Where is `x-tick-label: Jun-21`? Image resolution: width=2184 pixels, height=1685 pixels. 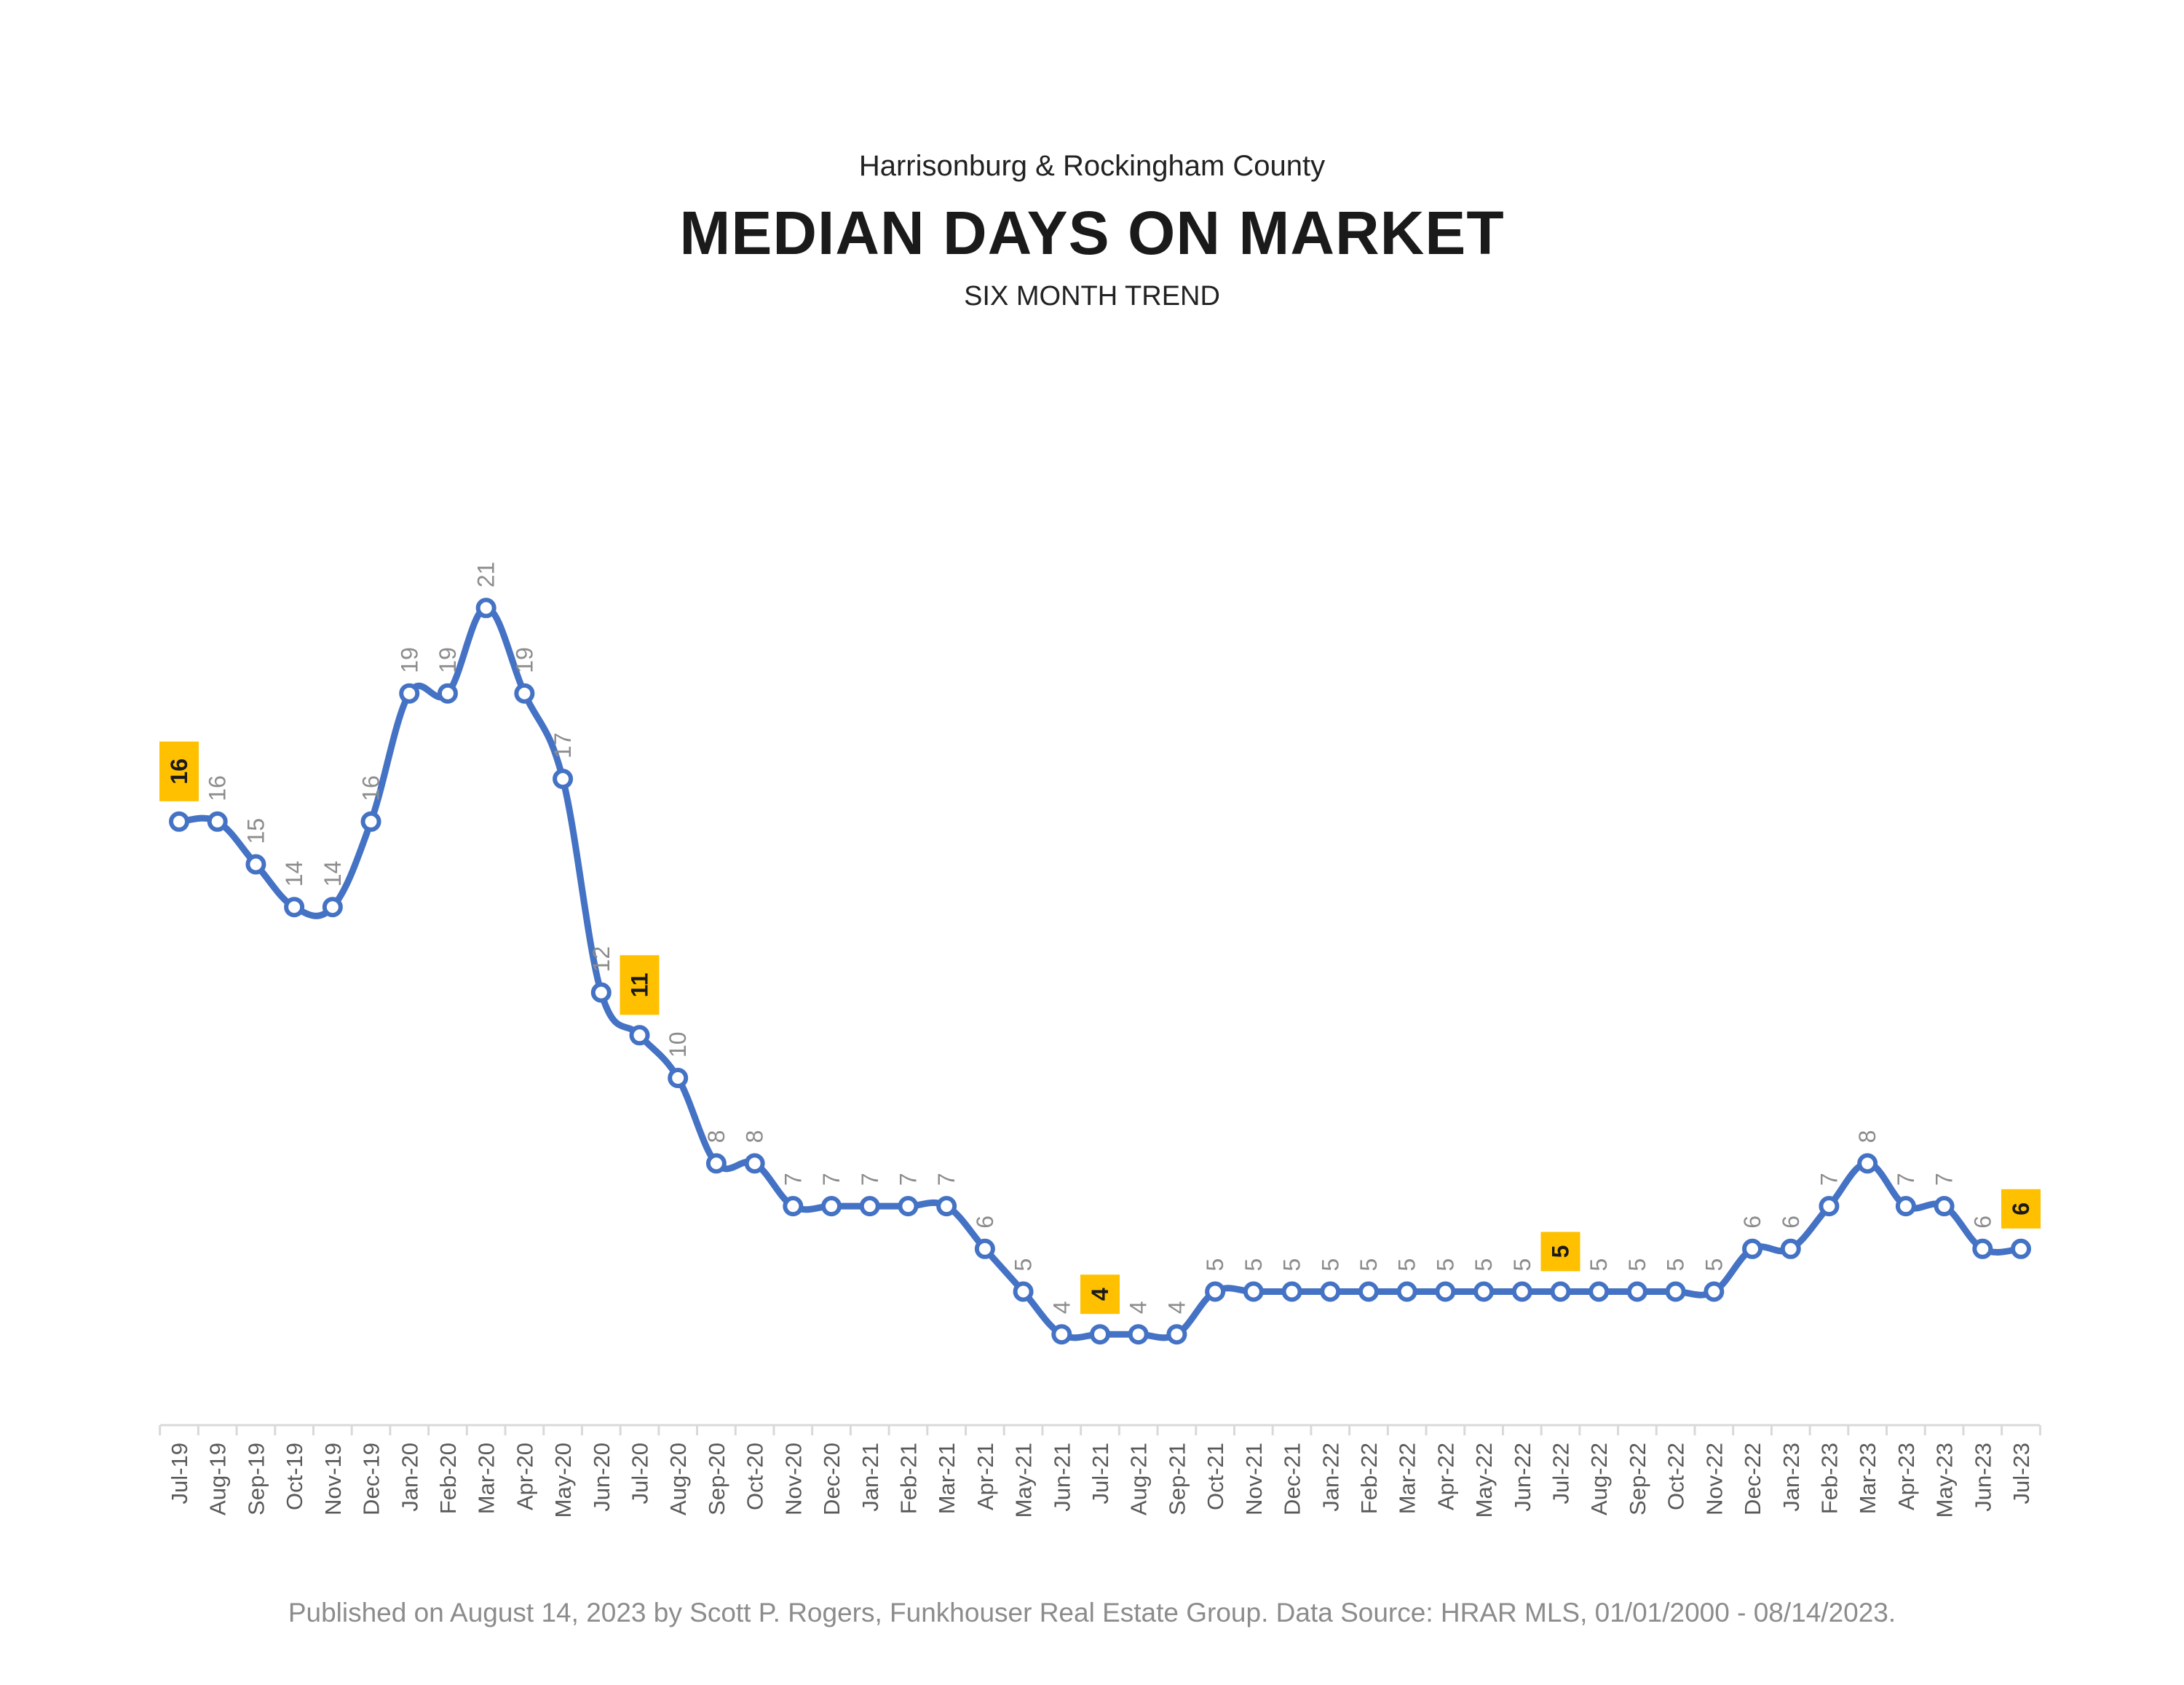 x-tick-label: Jun-21 is located at coordinates (1062, 1477).